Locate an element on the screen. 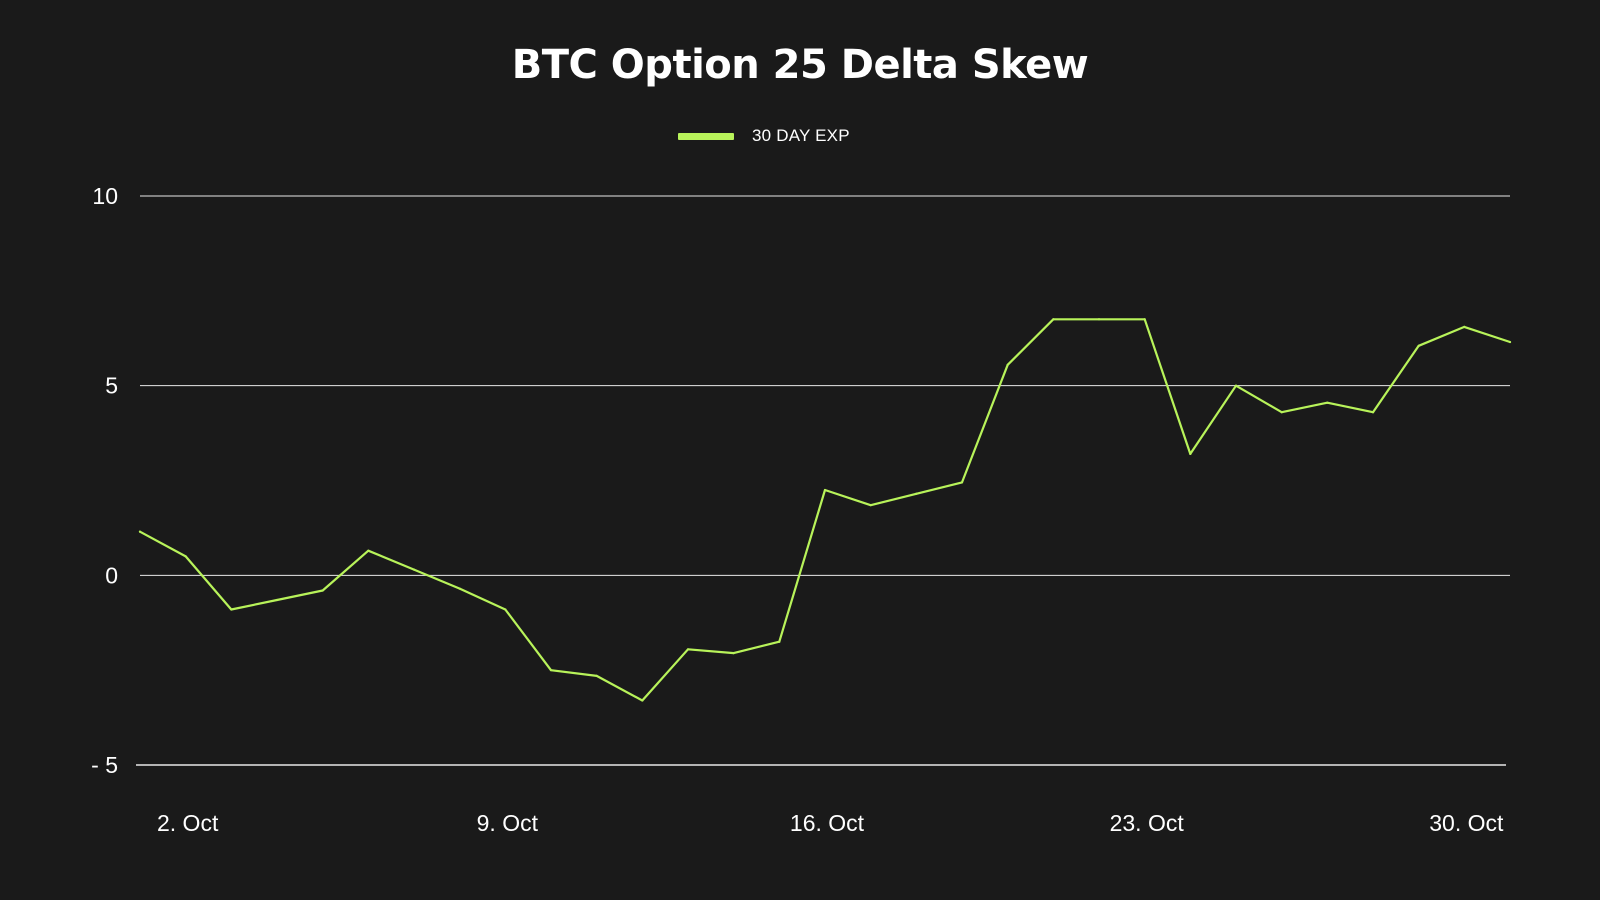 The width and height of the screenshot is (1600, 900). x-tick-label: 30. Oct is located at coordinates (1466, 823).